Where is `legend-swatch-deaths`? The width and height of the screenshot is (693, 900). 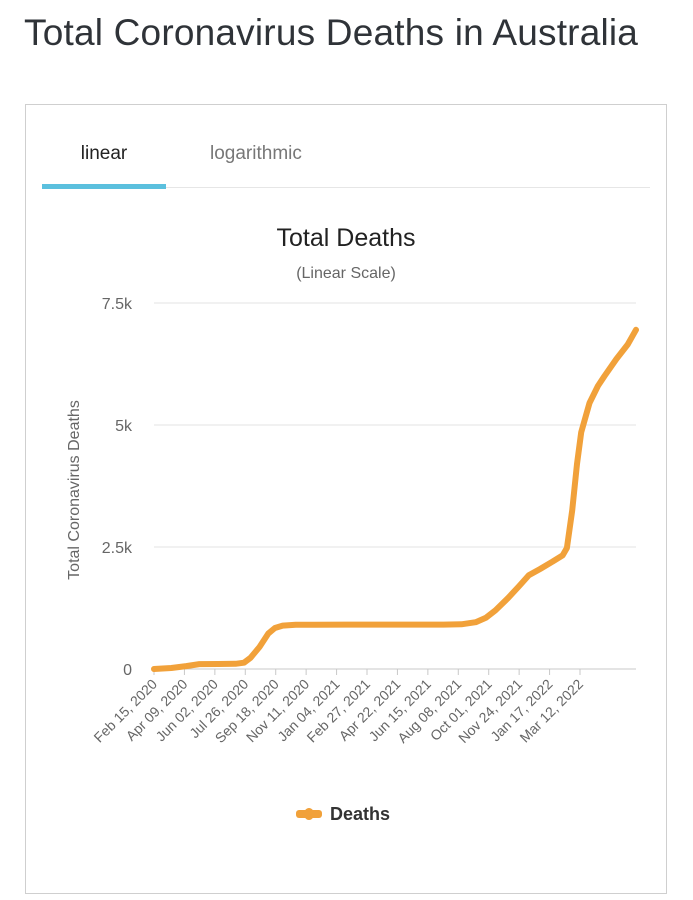
legend-swatch-deaths is located at coordinates (309, 814).